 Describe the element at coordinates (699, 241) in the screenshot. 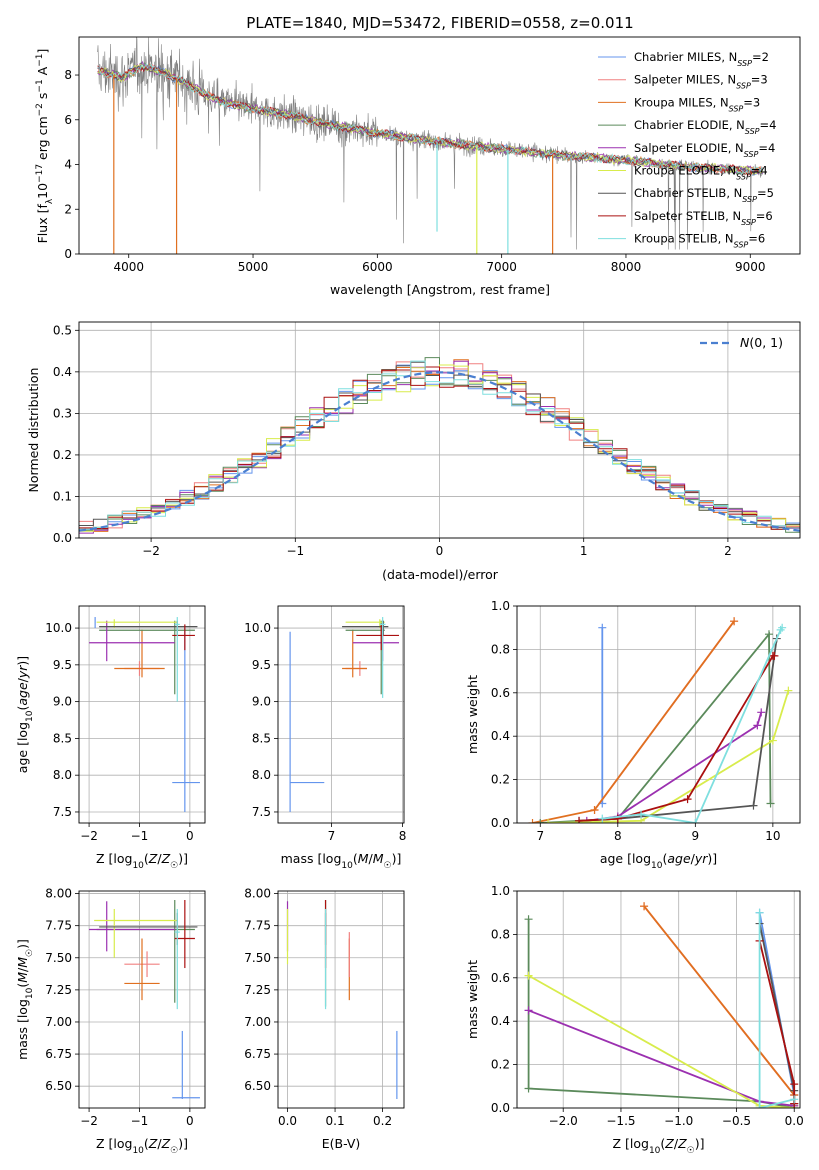

I see `legend-entry: Kroupa STELIB, NSSP=6` at that location.